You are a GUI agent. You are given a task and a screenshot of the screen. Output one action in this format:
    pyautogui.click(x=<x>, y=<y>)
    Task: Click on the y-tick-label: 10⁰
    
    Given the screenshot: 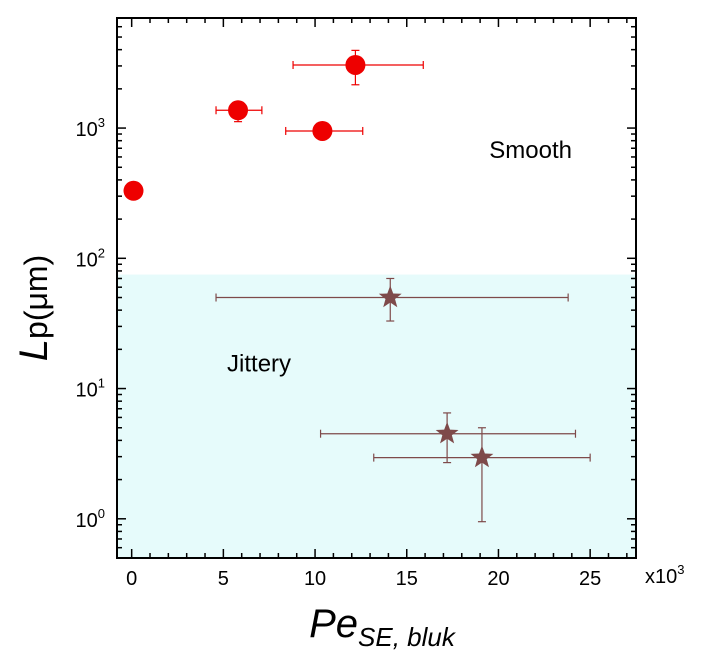 What is the action you would take?
    pyautogui.click(x=90, y=519)
    